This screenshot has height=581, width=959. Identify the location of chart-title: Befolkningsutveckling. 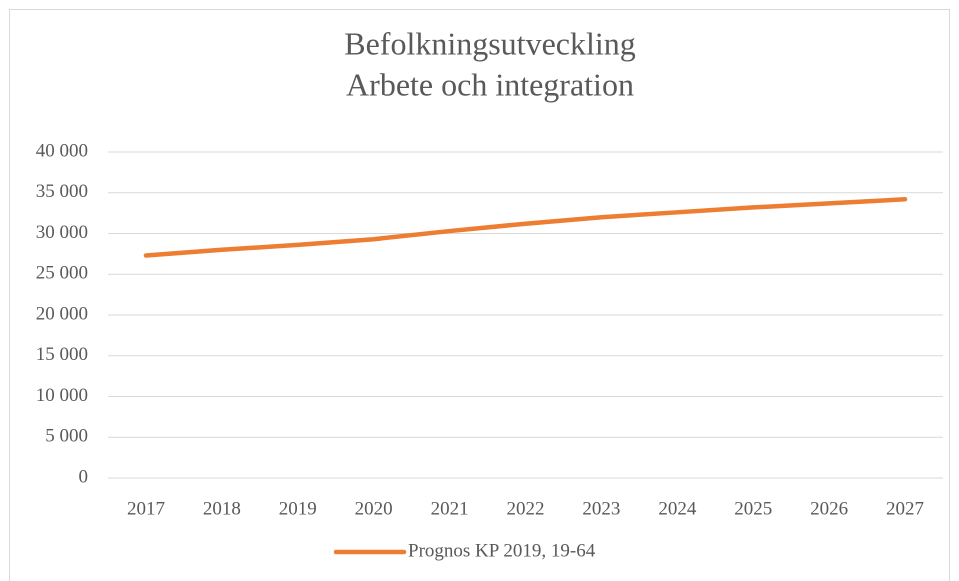
(490, 43).